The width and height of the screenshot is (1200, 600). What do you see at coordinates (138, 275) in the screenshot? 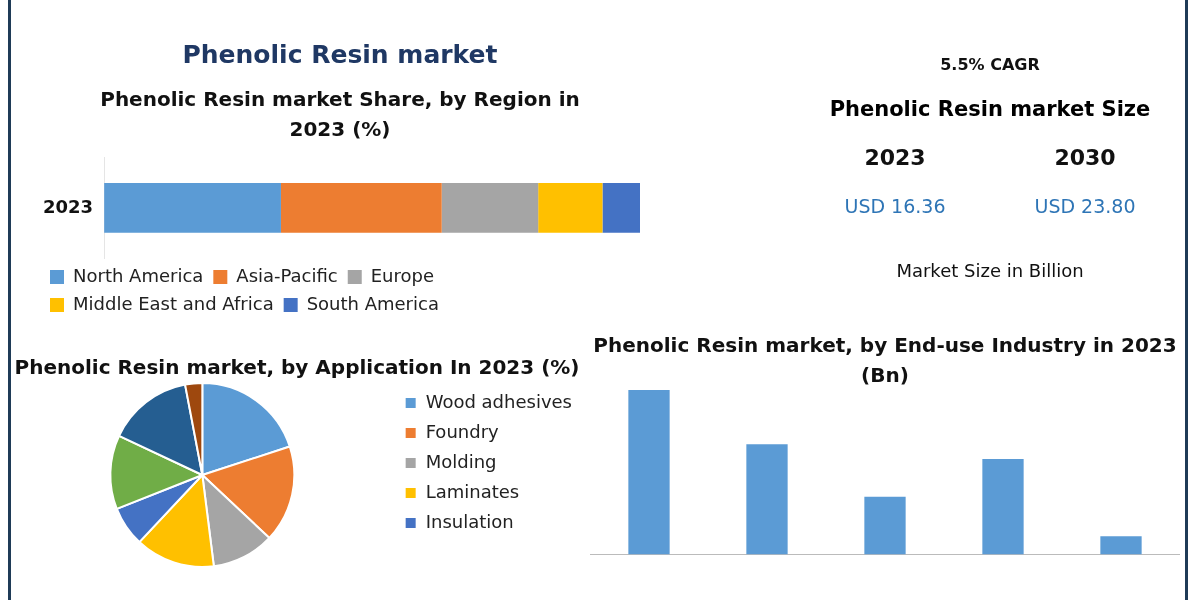
I see `legend-label: North America` at bounding box center [138, 275].